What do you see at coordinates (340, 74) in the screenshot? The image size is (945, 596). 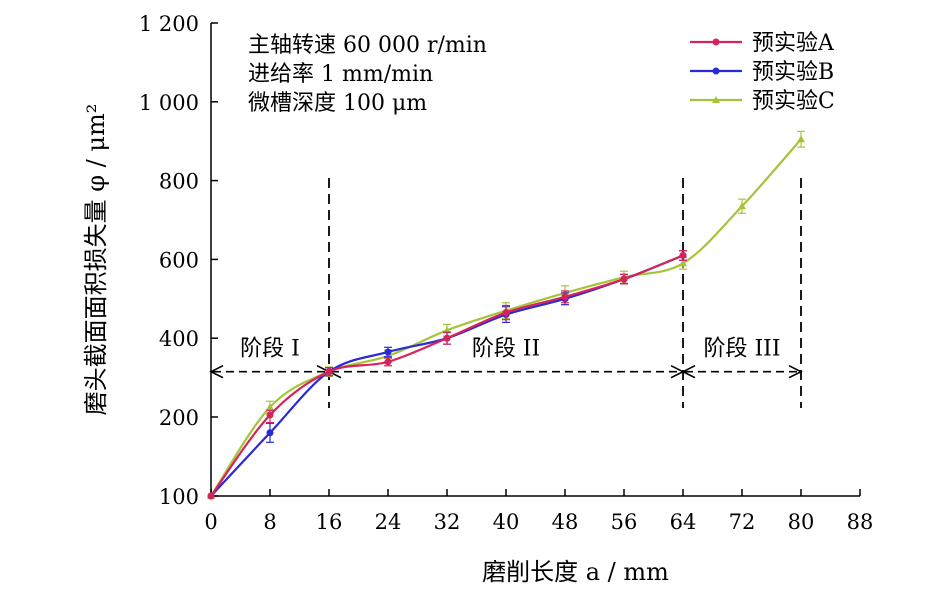 I see `condition-annotation: 进给率 1 mm/min` at bounding box center [340, 74].